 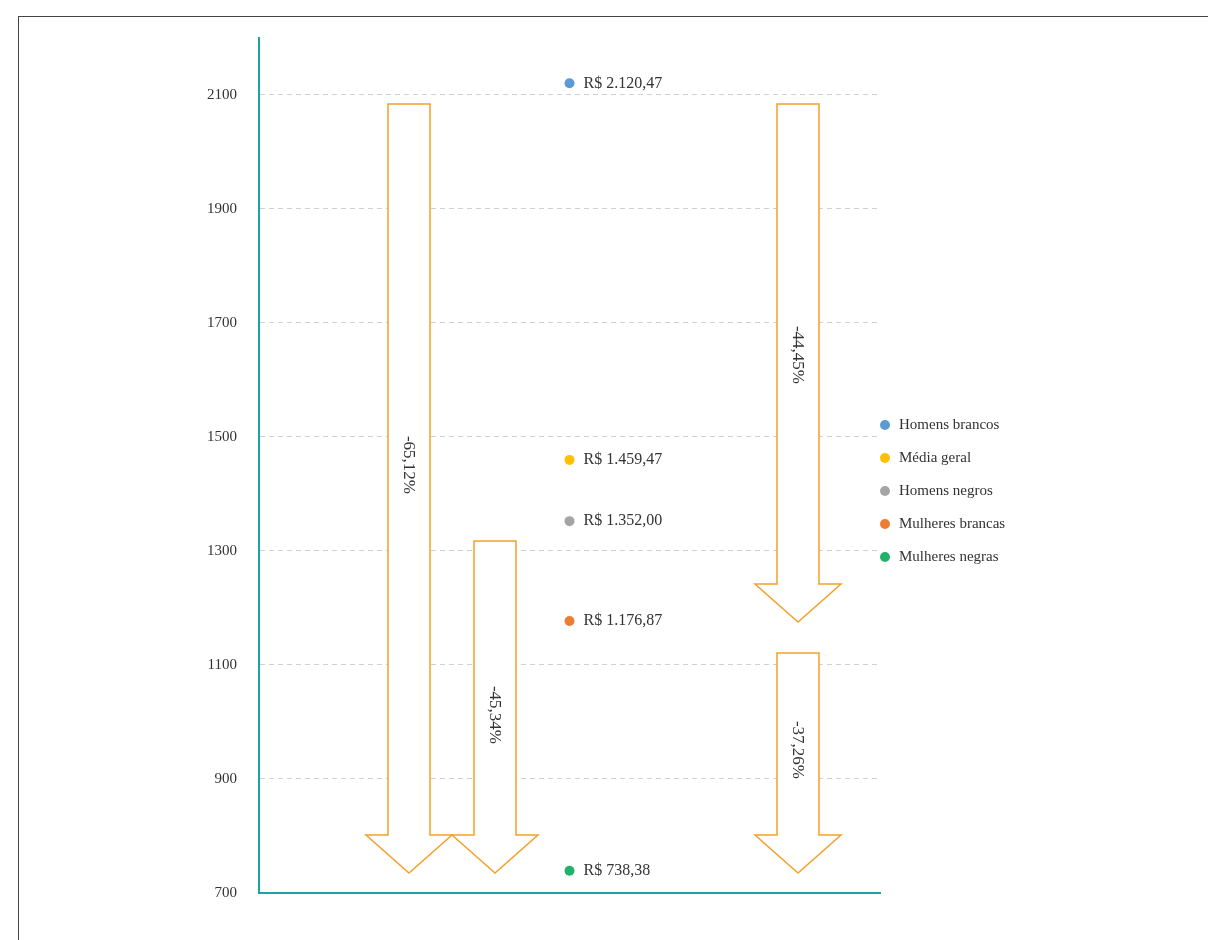 What do you see at coordinates (949, 556) in the screenshot?
I see `legend-label: Mulheres negras` at bounding box center [949, 556].